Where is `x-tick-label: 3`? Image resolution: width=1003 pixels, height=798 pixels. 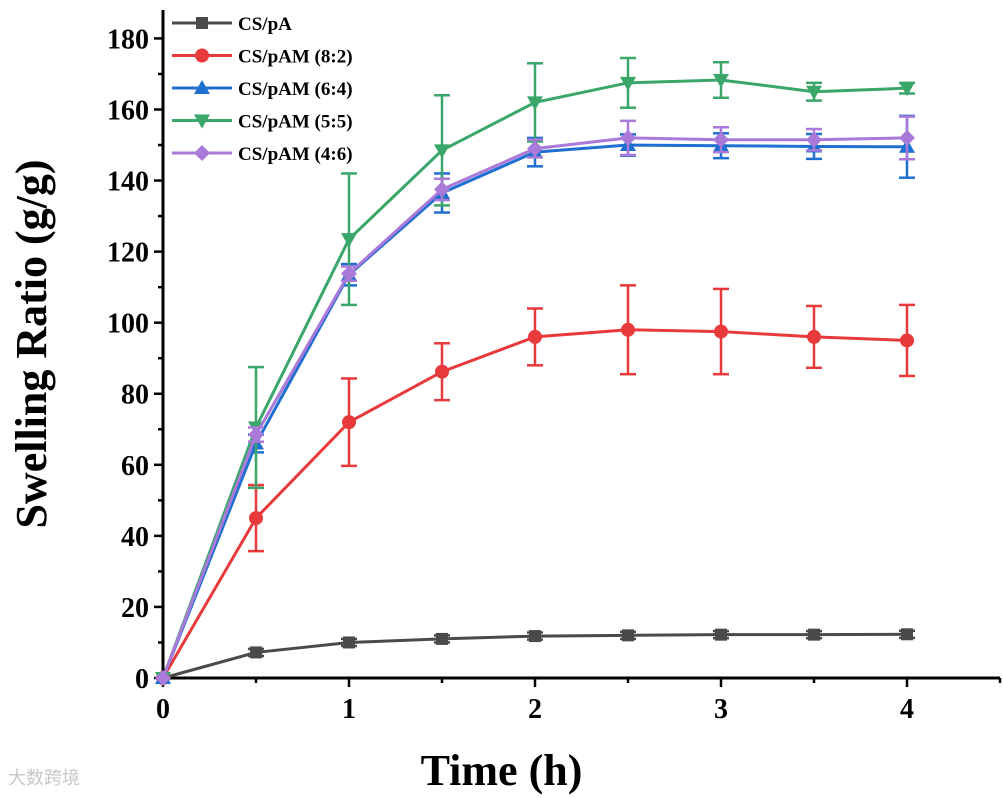 x-tick-label: 3 is located at coordinates (721, 709).